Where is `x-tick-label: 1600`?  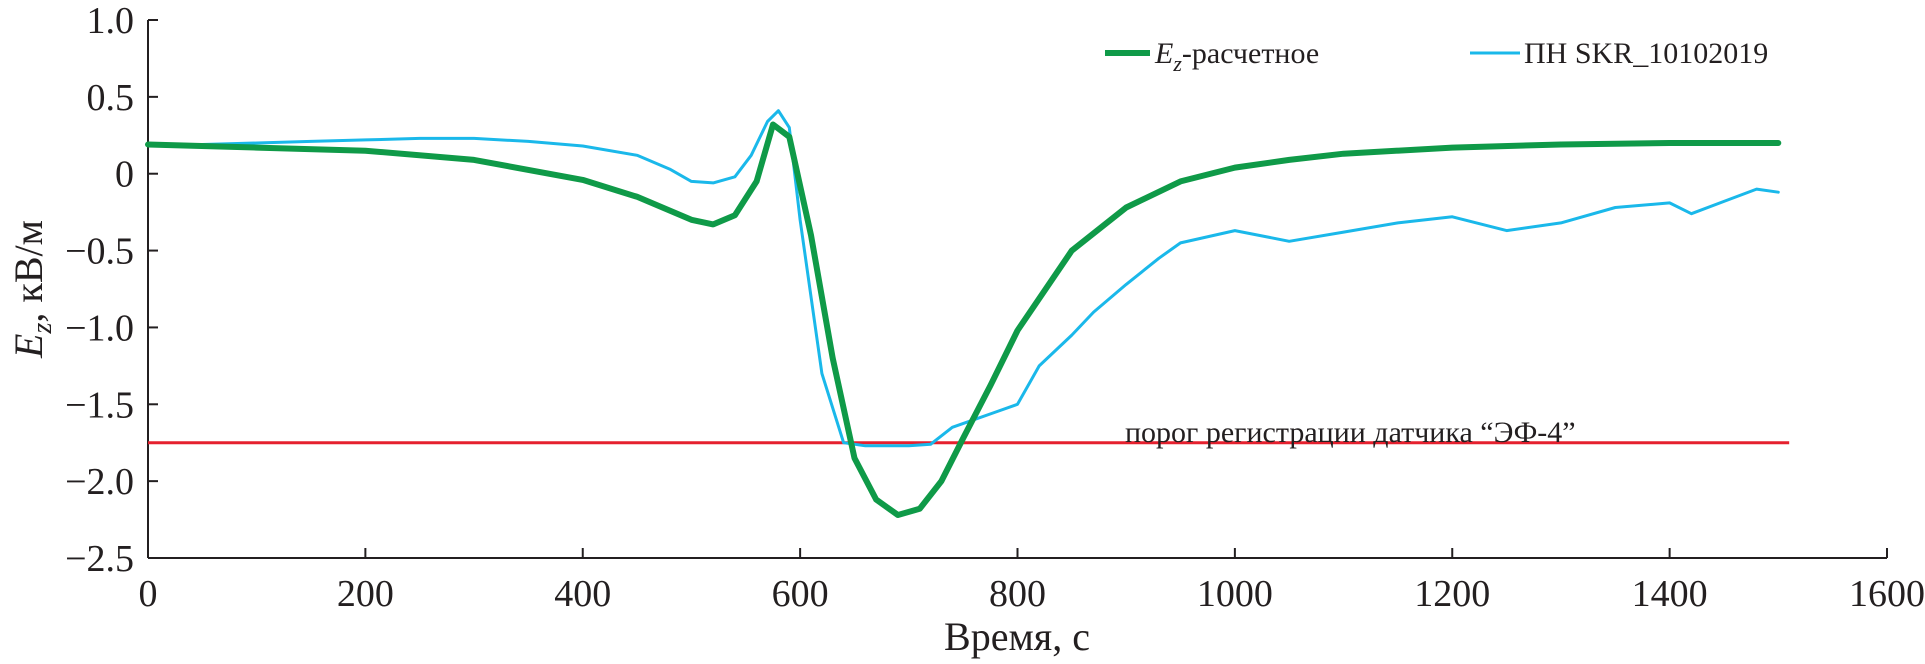
x-tick-label: 1600 is located at coordinates (1887, 594).